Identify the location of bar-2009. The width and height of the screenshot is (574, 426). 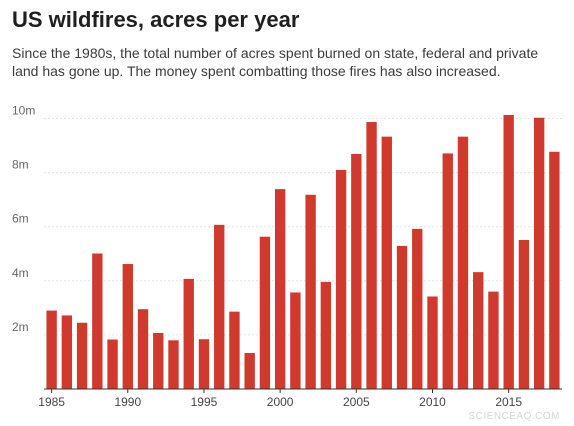
(417, 308).